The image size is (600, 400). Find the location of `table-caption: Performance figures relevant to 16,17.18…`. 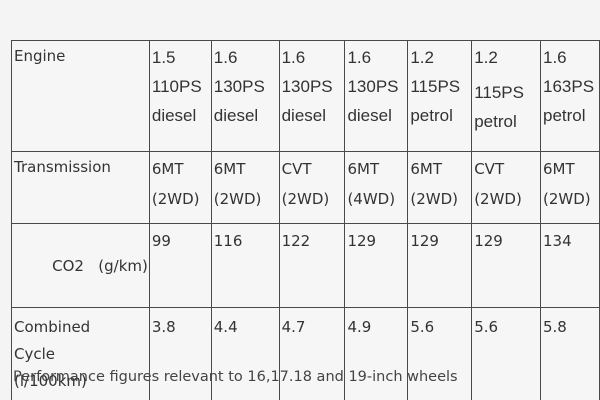

table-caption: Performance figures relevant to 16,17.18… is located at coordinates (235, 377).